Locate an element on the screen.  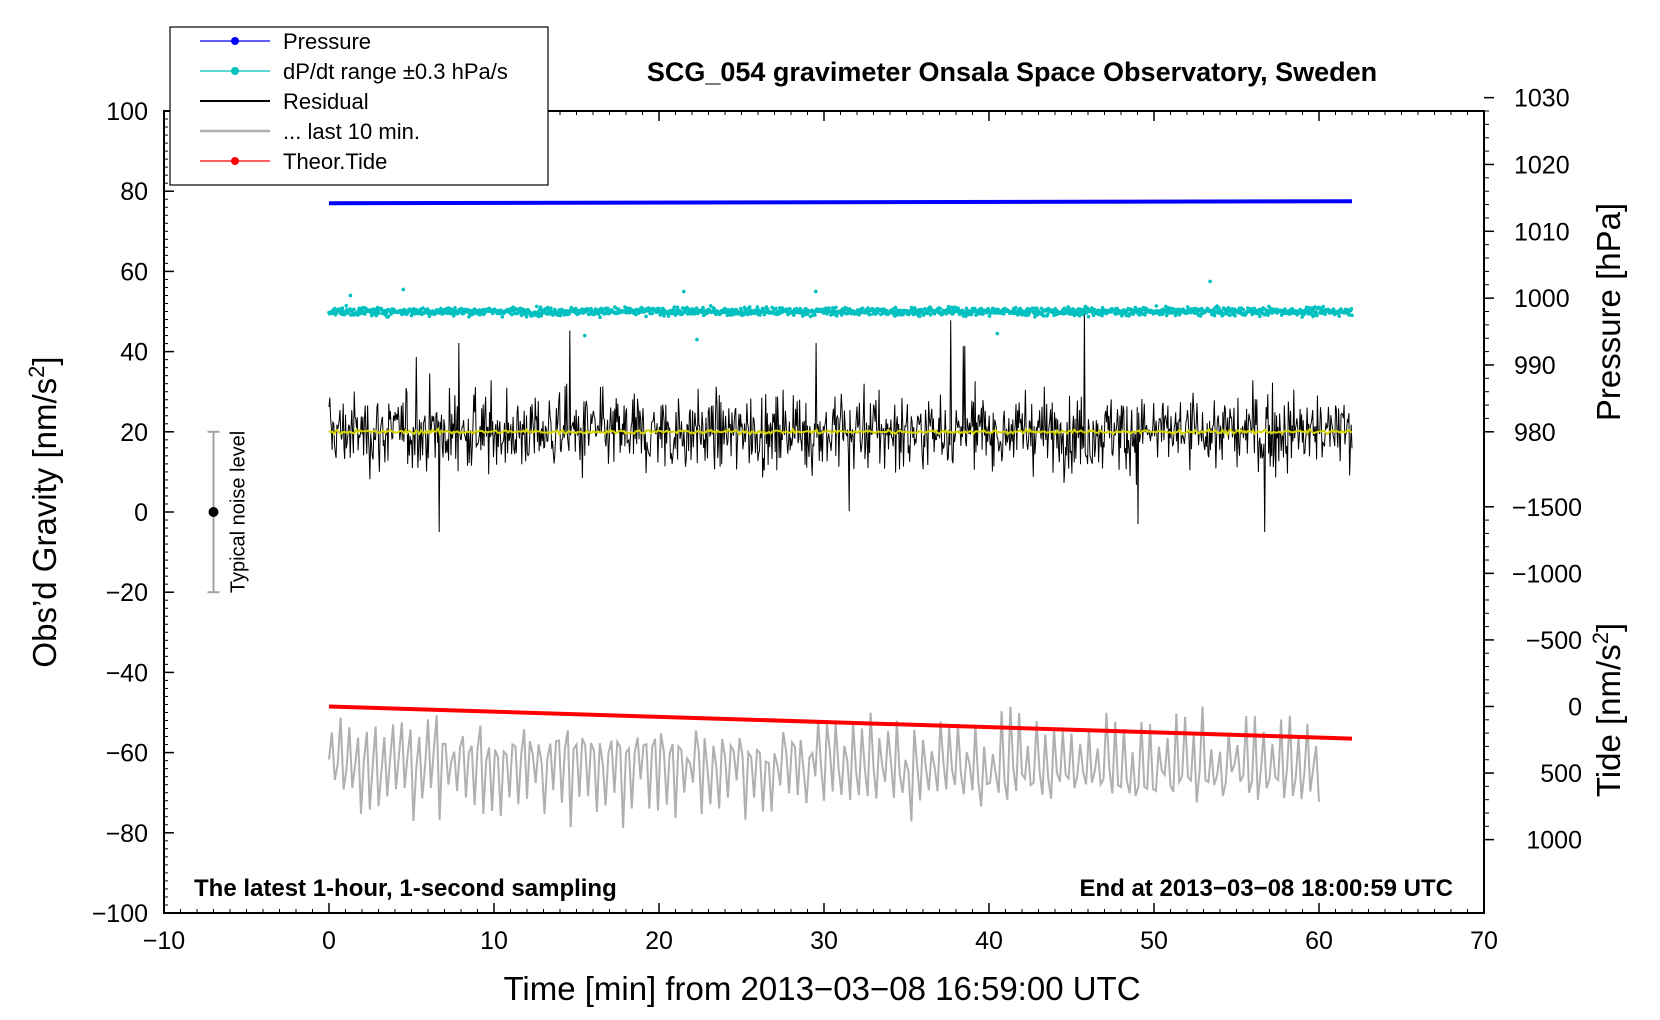
y-tick-label: 0 is located at coordinates (141, 513).